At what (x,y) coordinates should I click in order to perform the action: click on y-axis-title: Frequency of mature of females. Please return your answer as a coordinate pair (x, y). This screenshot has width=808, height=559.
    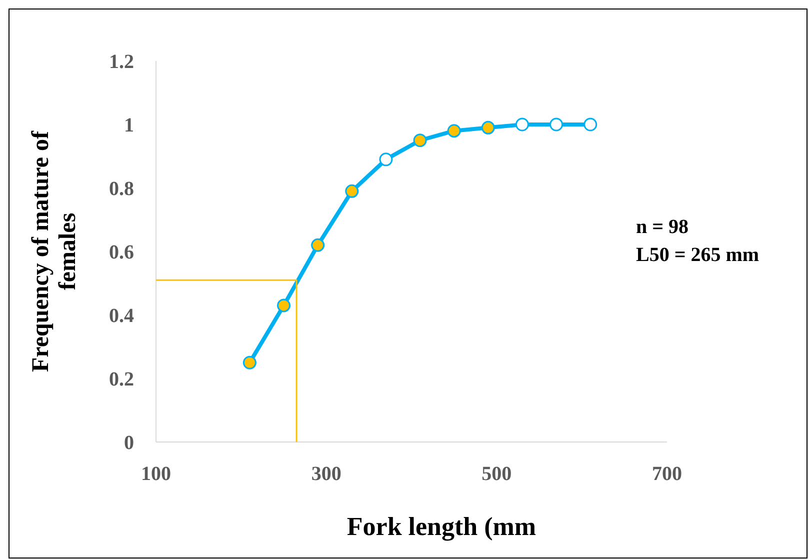
    Looking at the image, I should click on (54, 251).